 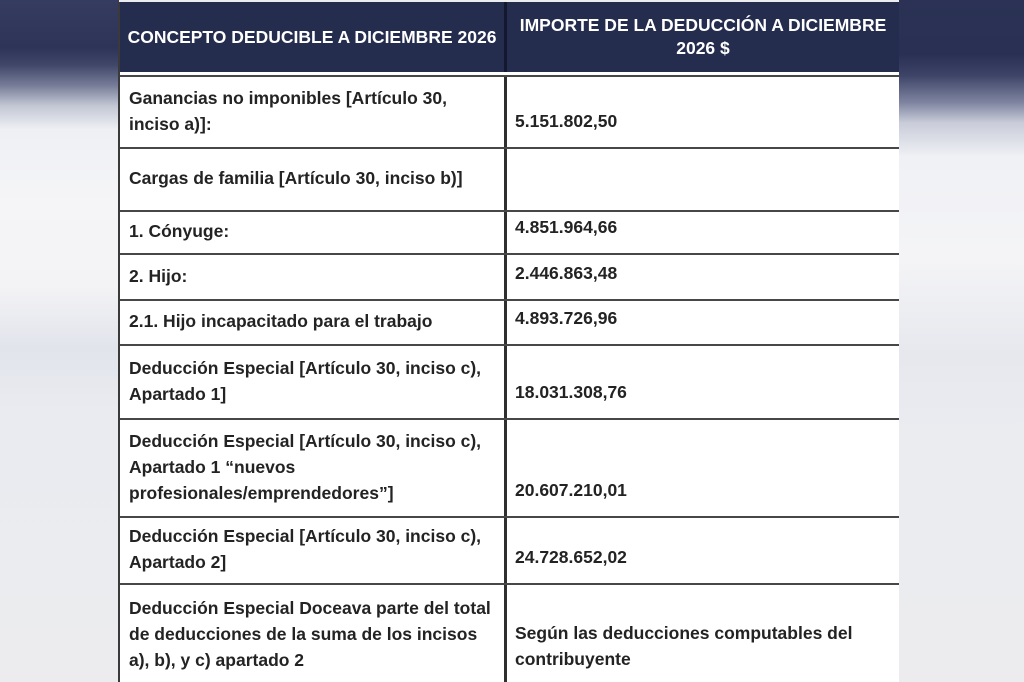 What do you see at coordinates (313, 232) in the screenshot?
I see `concept-cell: 1. Cónyuge:` at bounding box center [313, 232].